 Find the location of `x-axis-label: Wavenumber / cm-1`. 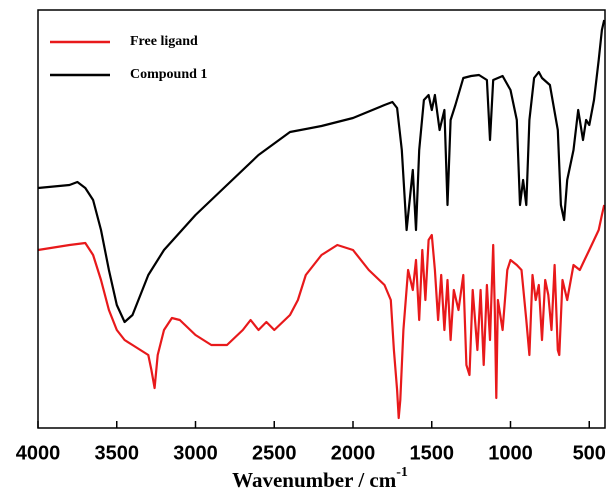

x-axis-label: Wavenumber / cm-1 is located at coordinates (320, 478).